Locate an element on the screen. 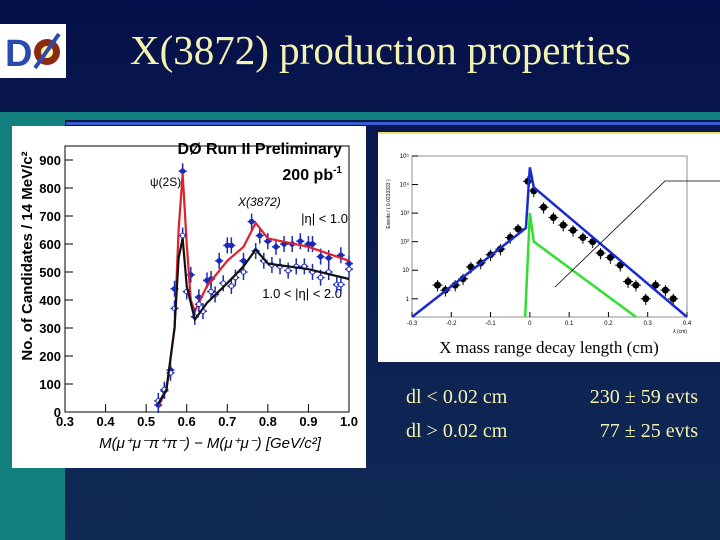  x-tick-label: -0.2 is located at coordinates (451, 324).